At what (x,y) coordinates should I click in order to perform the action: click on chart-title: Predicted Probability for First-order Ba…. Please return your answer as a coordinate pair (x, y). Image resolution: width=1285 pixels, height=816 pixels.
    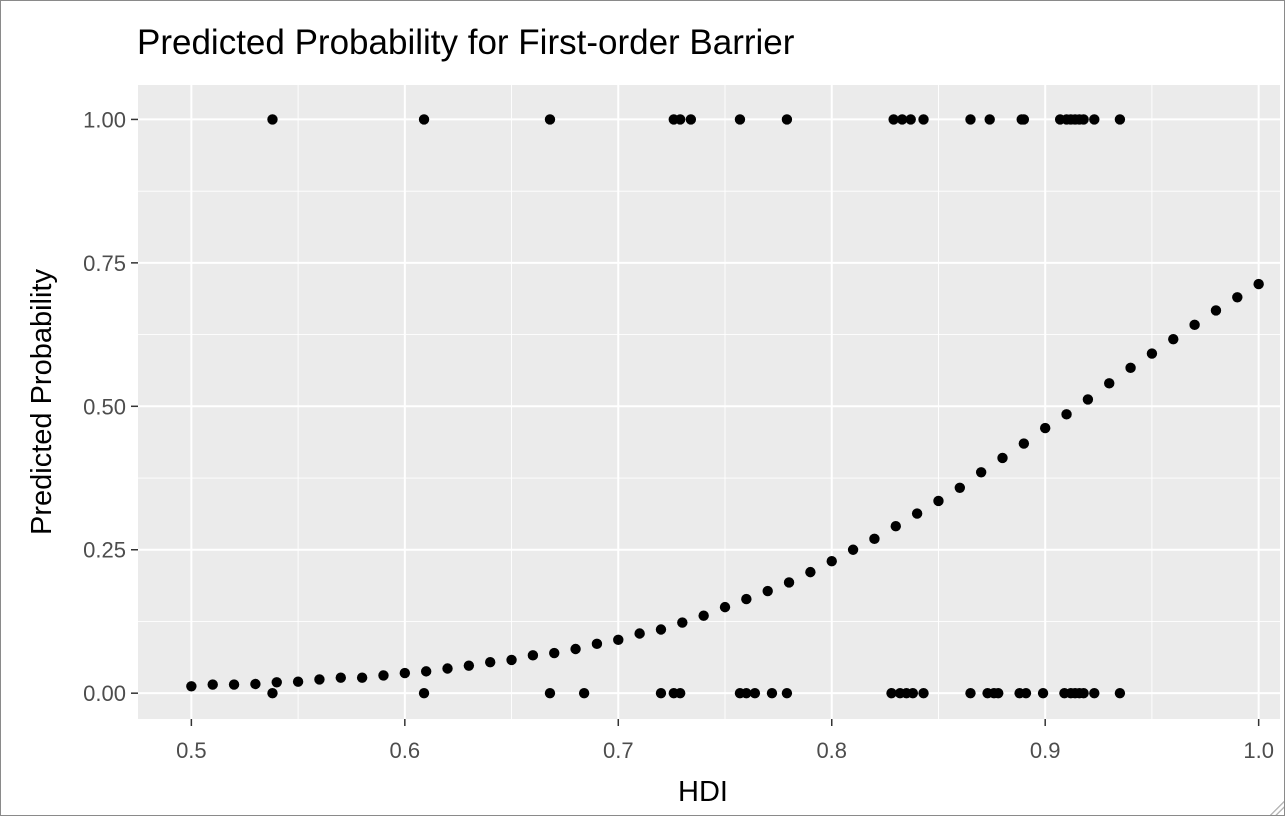
    Looking at the image, I should click on (466, 42).